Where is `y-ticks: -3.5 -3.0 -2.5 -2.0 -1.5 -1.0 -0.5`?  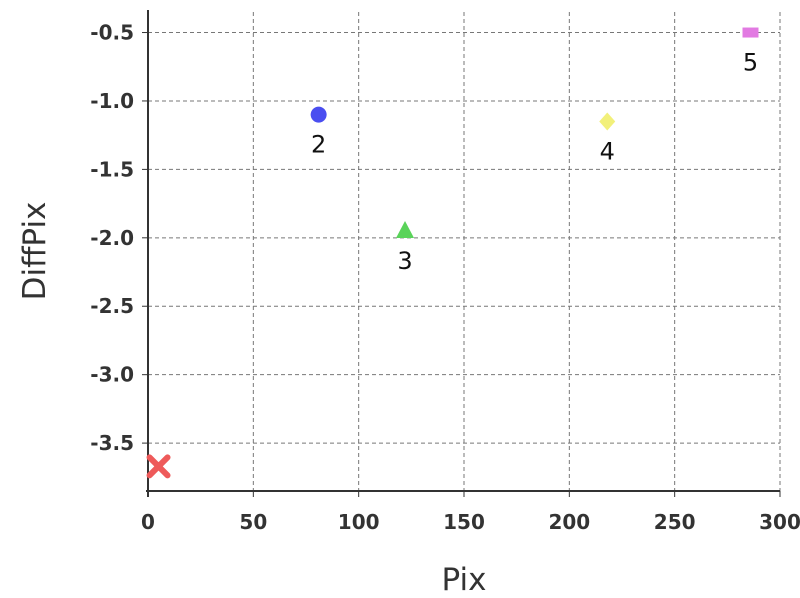 y-ticks: -3.5 -3.0 -2.5 -2.0 -1.5 -1.0 -0.5 is located at coordinates (119, 238).